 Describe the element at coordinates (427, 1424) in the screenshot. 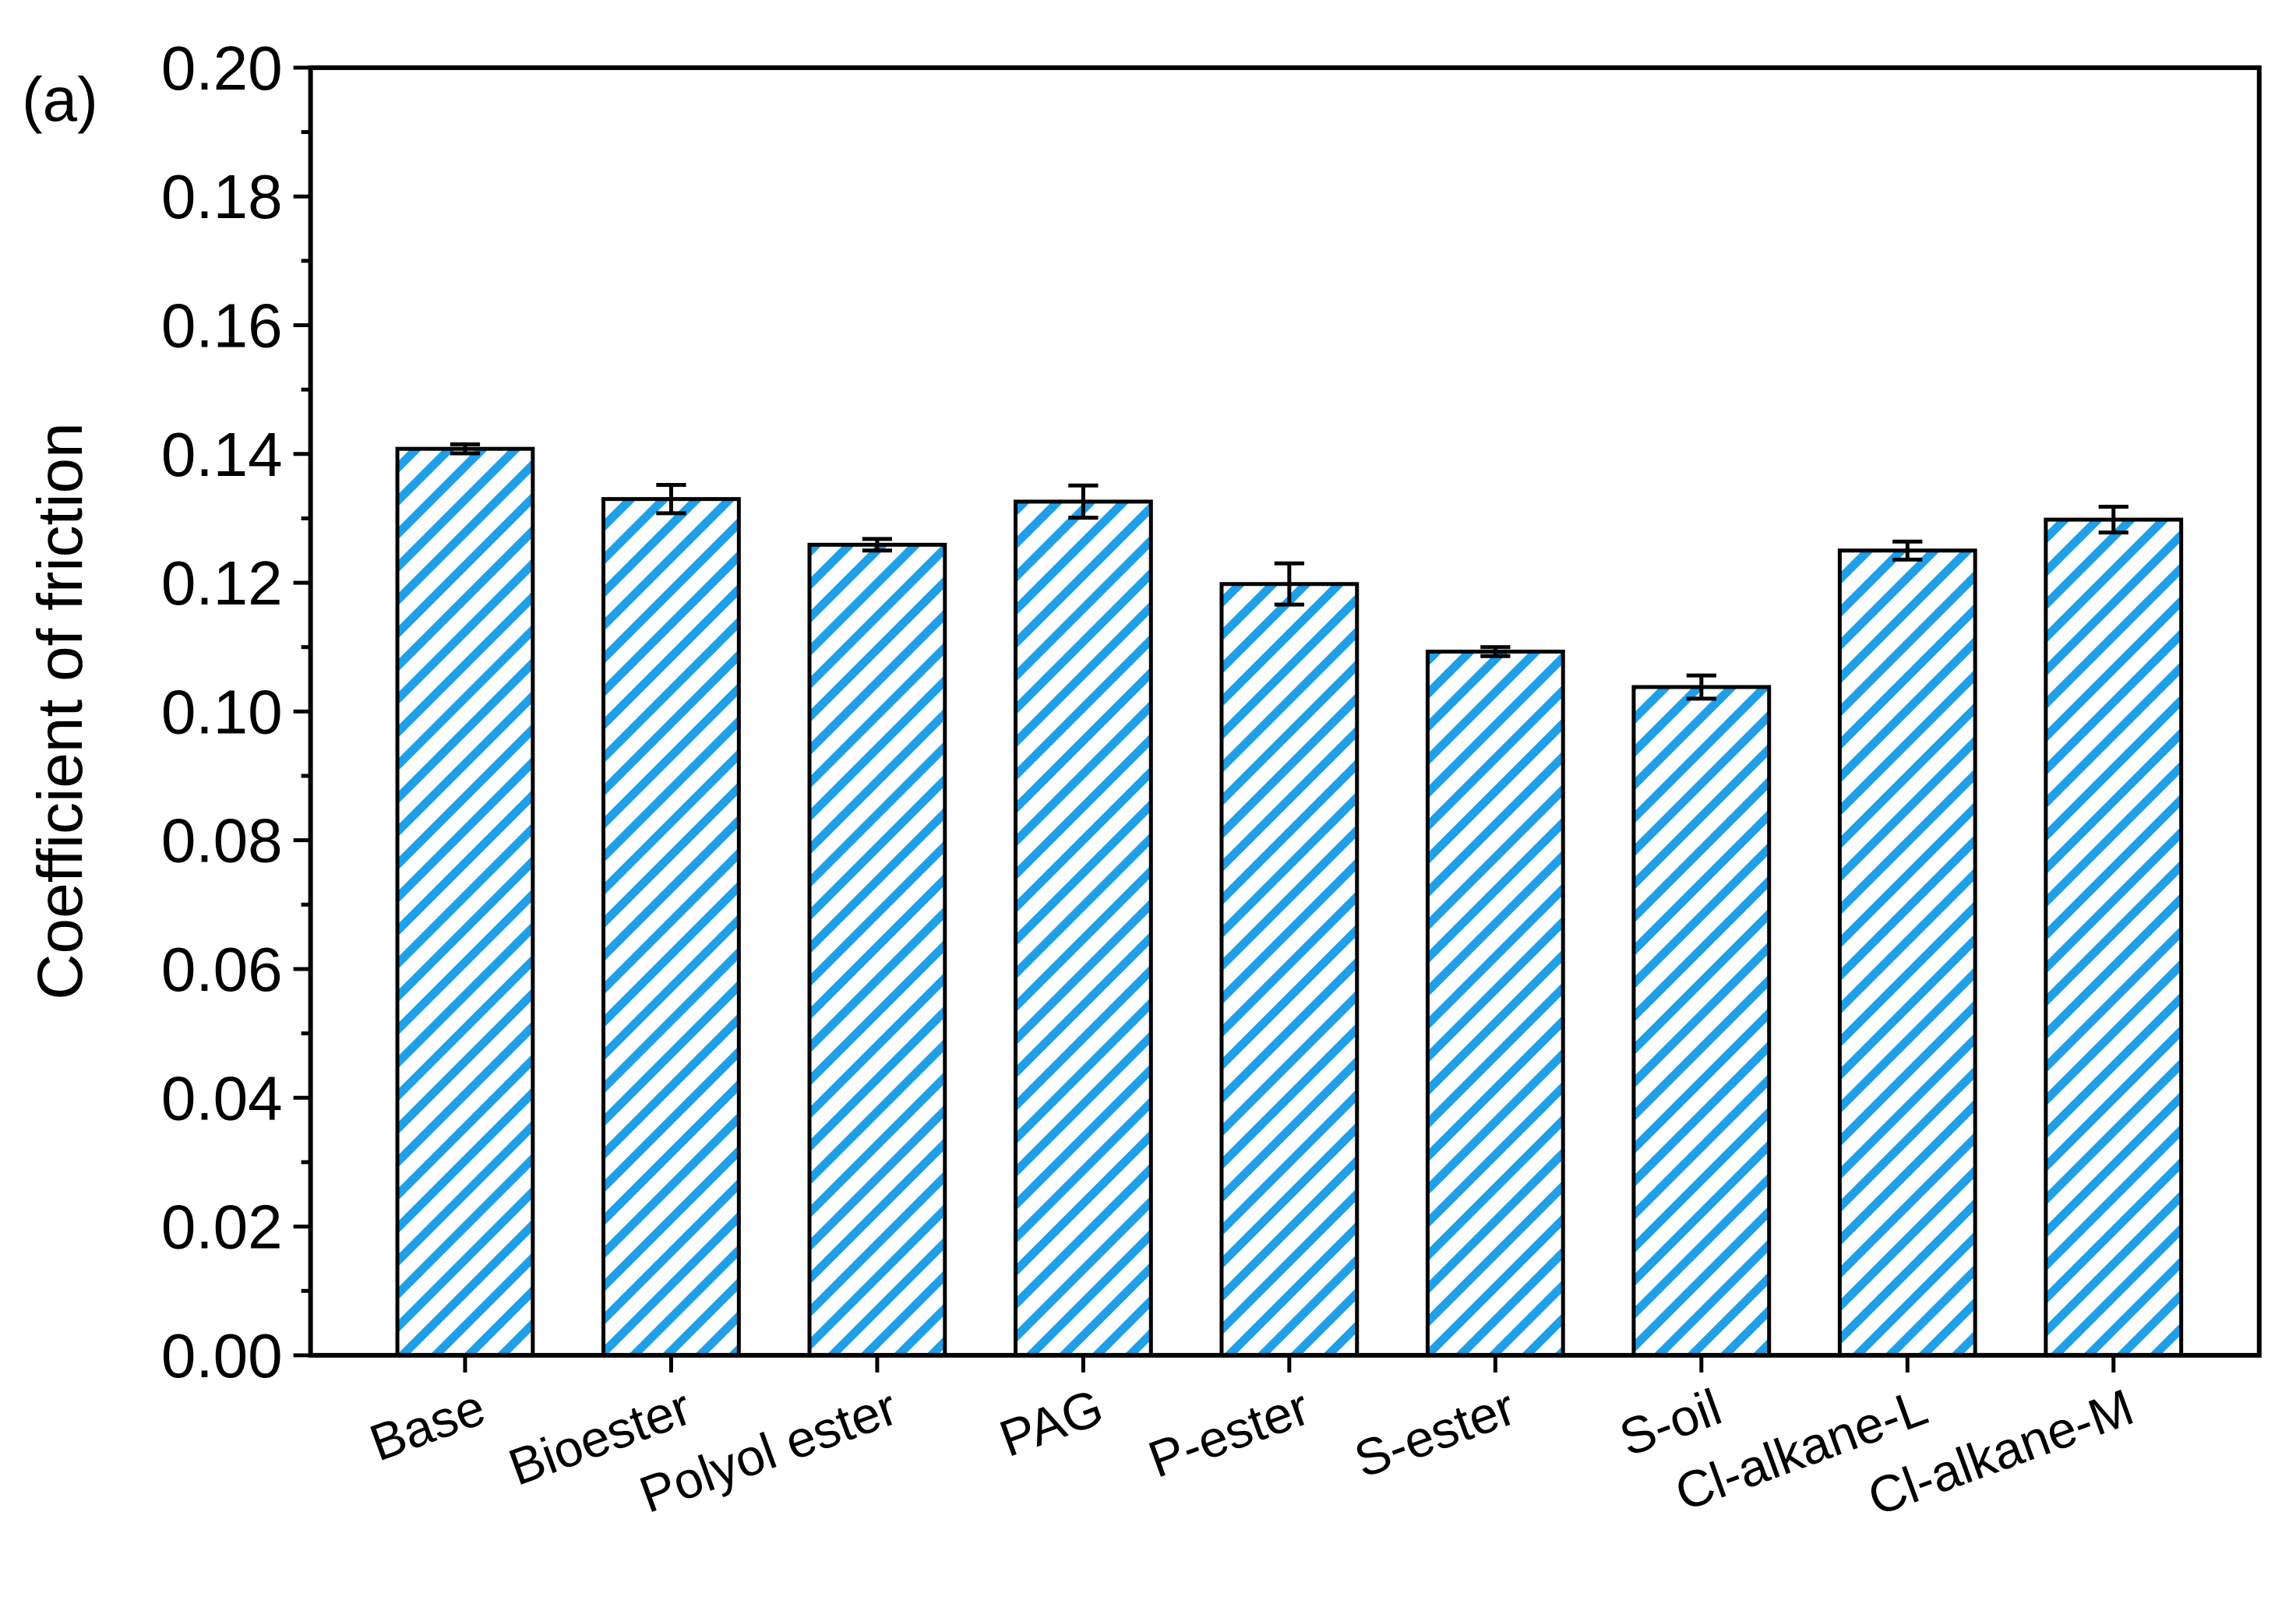

I see `x-tick-label: Base` at that location.